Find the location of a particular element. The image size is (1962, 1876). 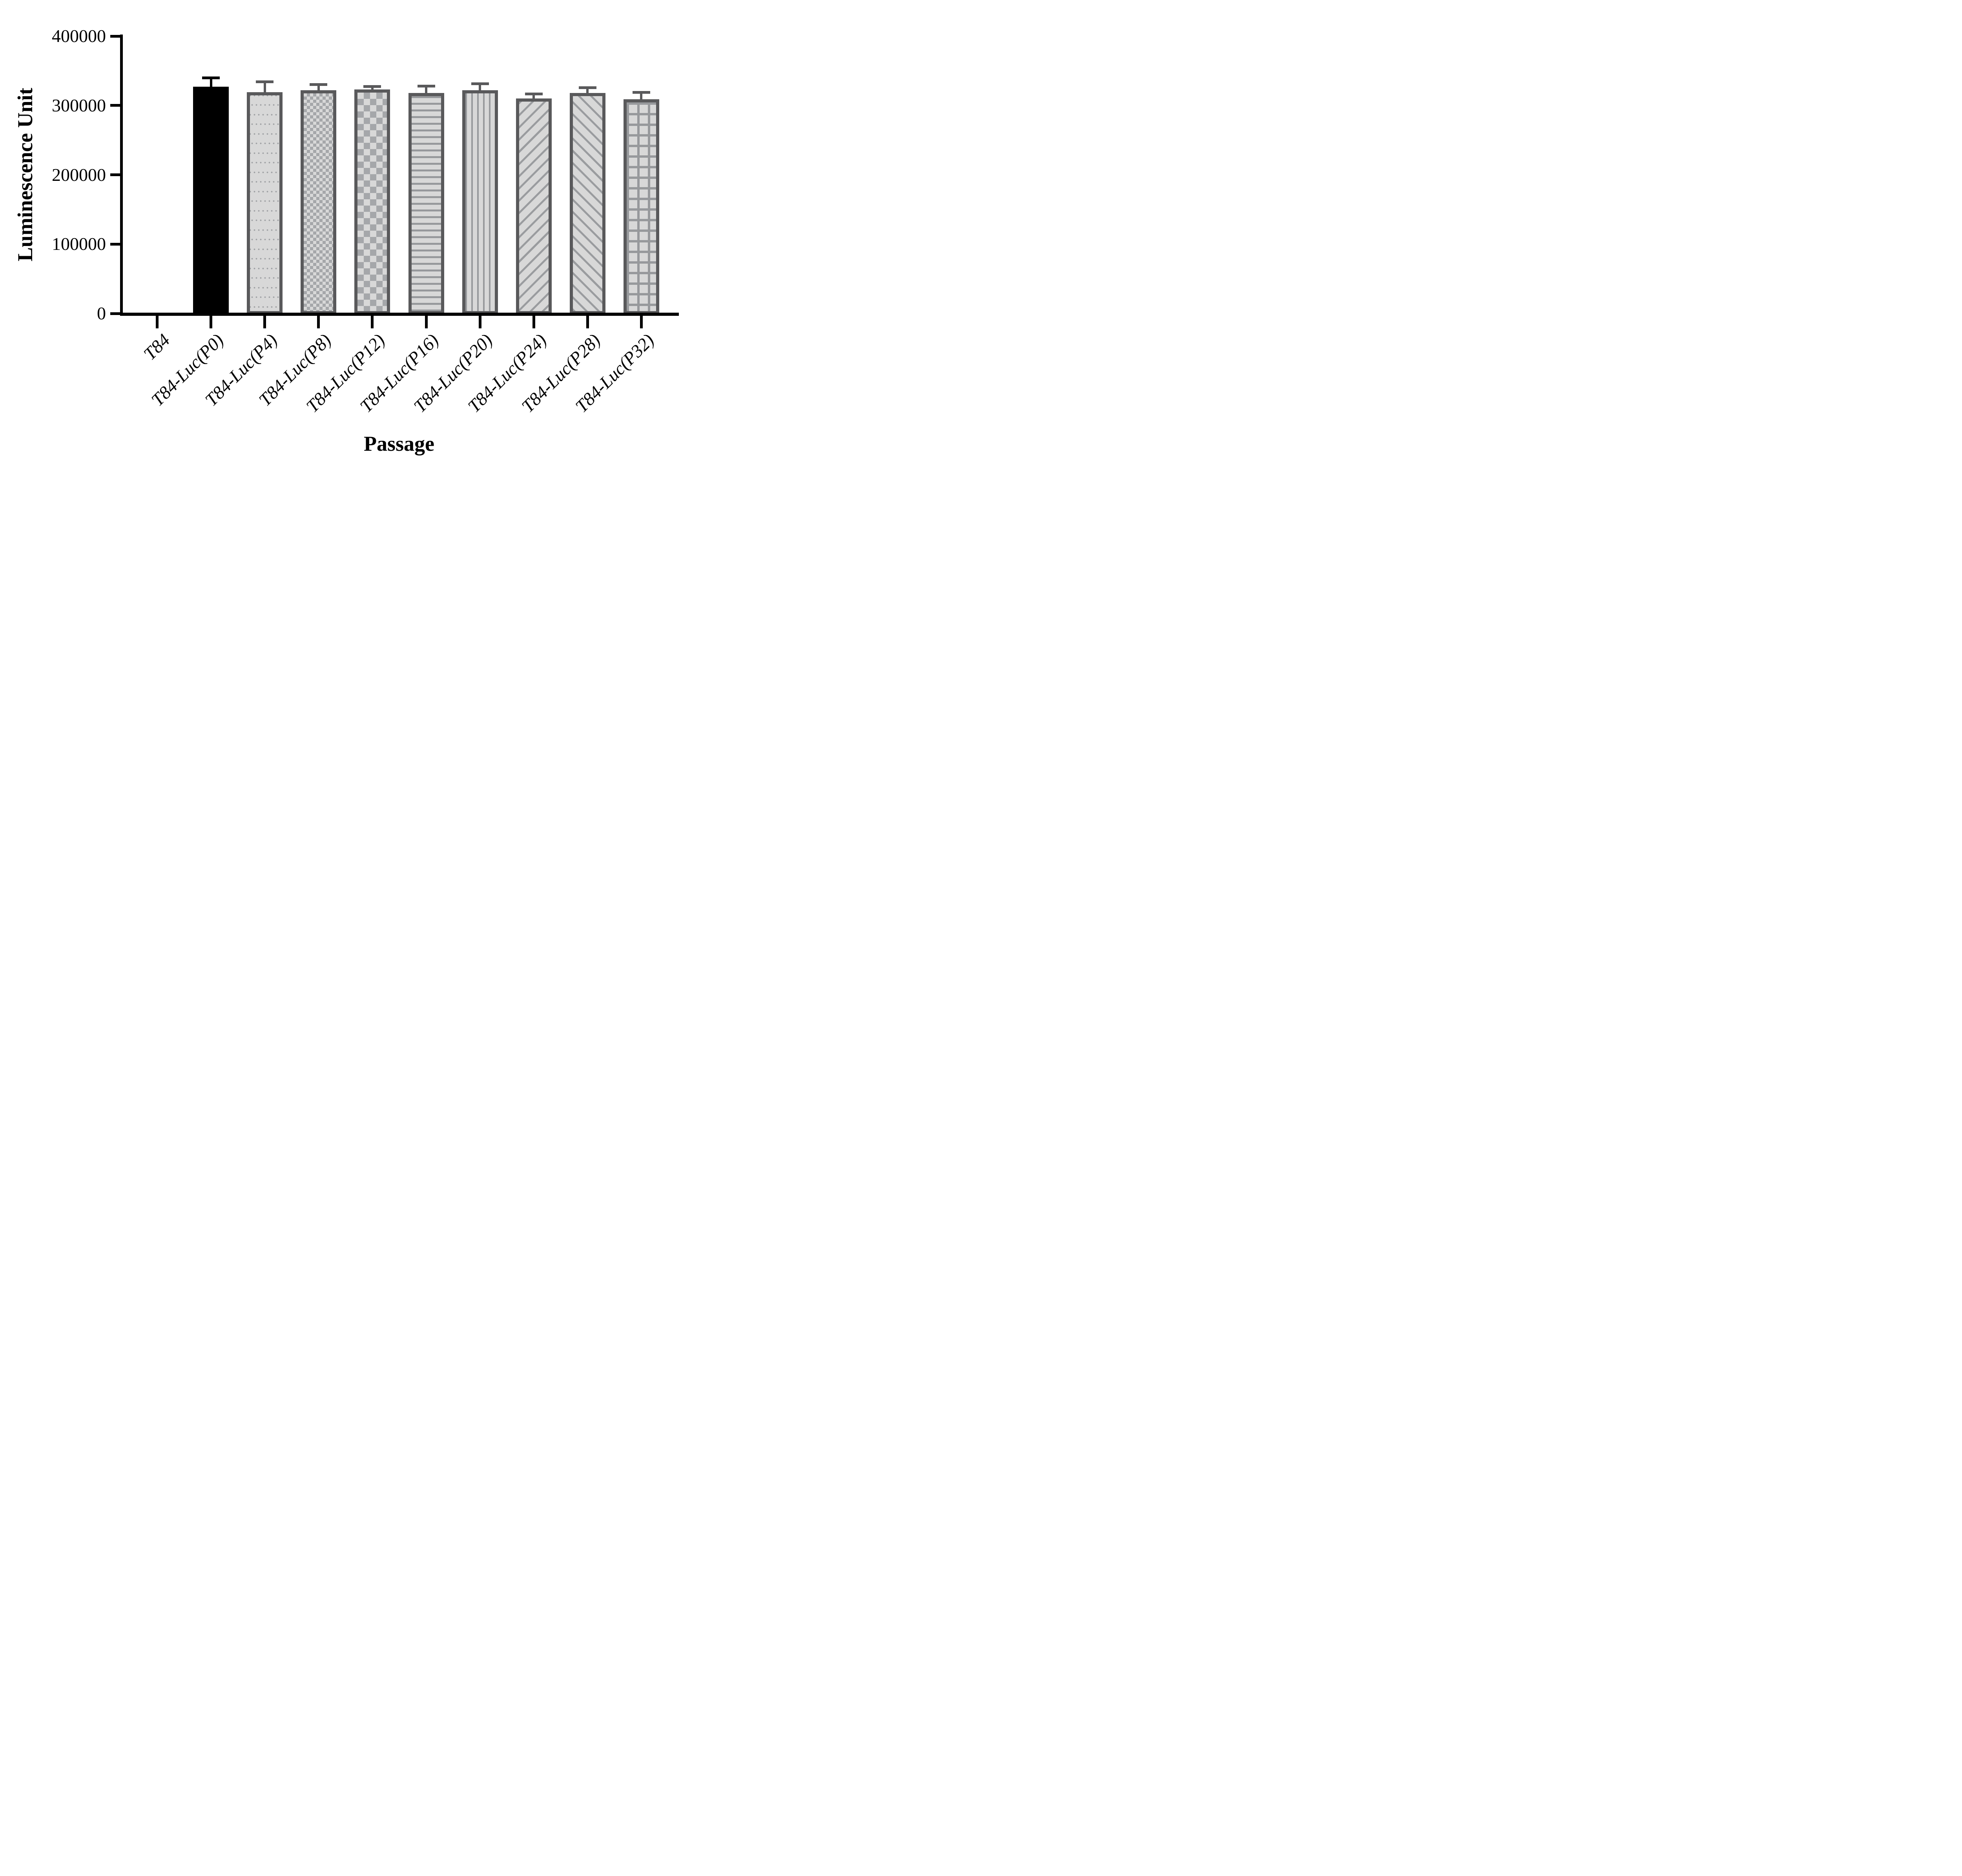

x-axis-tick-T84-Luc(P20) is located at coordinates (480, 322).